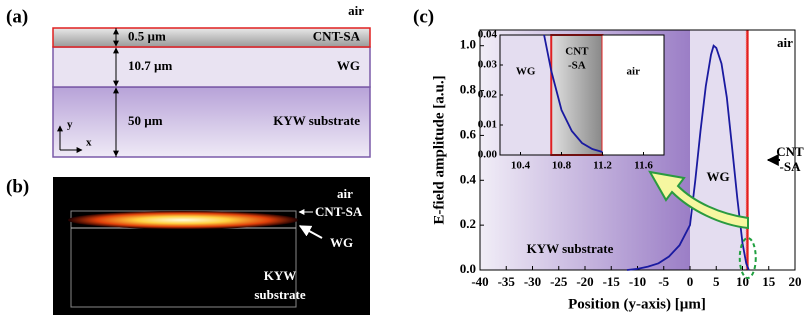 The image size is (807, 322). Describe the element at coordinates (532, 281) in the screenshot. I see `x-tick-label: -30` at that location.